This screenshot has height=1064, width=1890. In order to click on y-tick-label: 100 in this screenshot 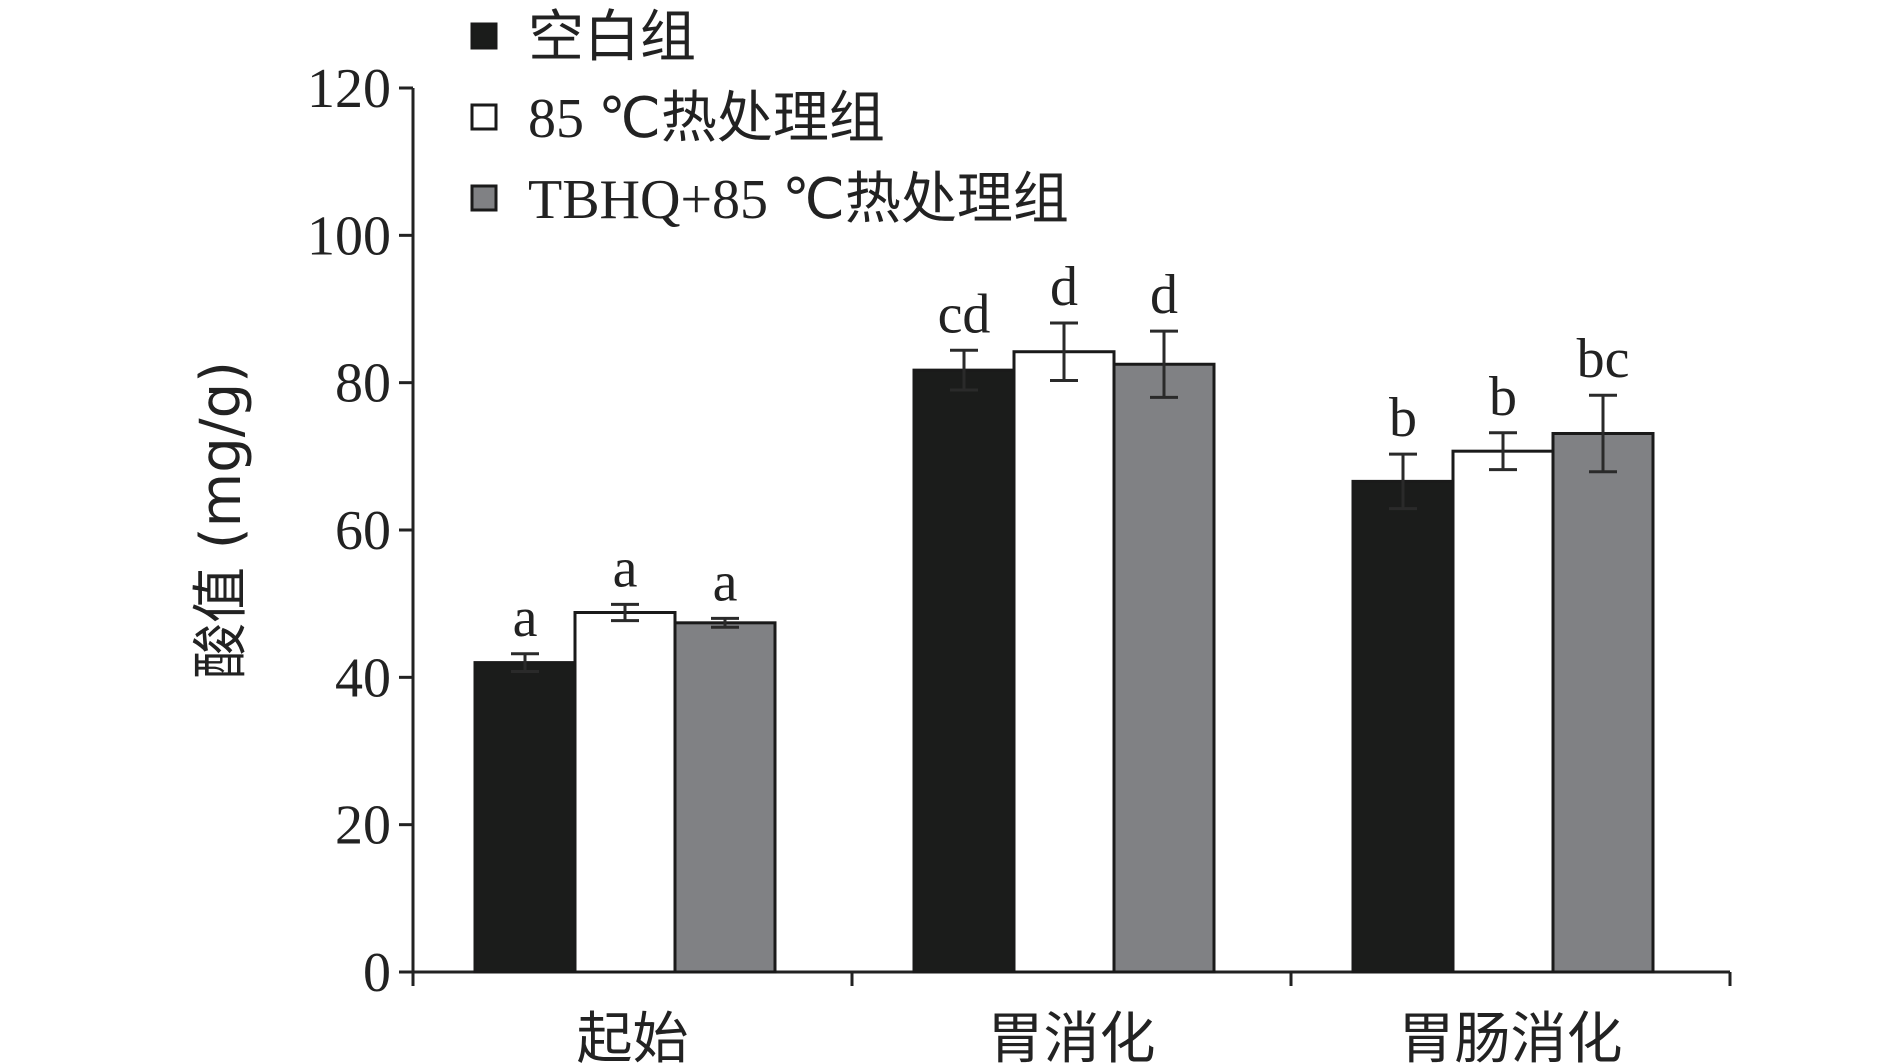, I will do `click(349, 236)`.